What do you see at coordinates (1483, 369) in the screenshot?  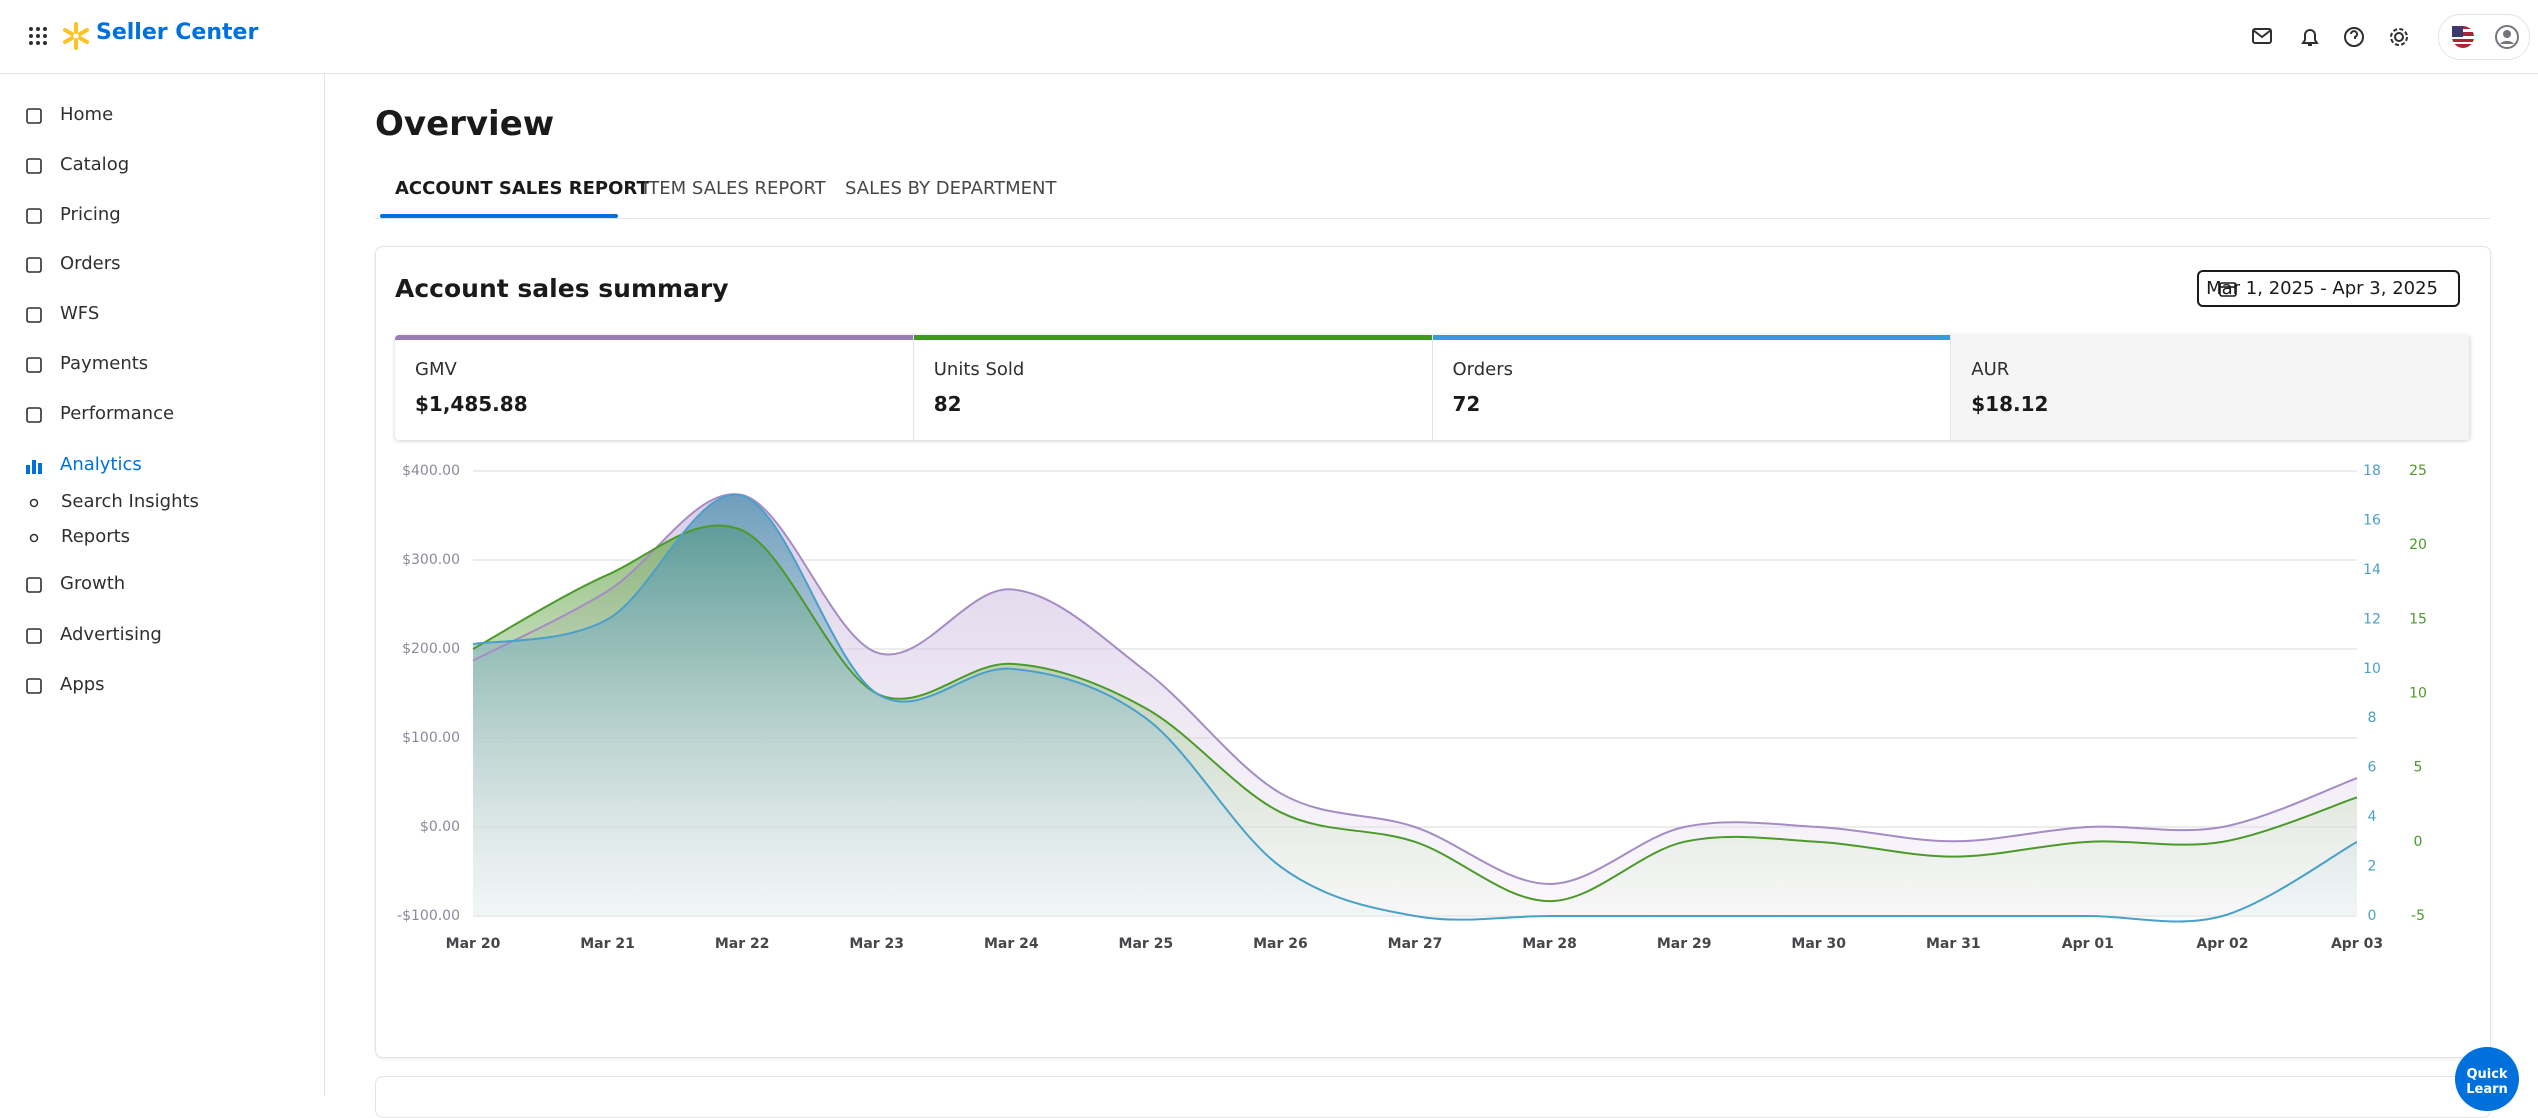 I see `metric-label: Orders` at bounding box center [1483, 369].